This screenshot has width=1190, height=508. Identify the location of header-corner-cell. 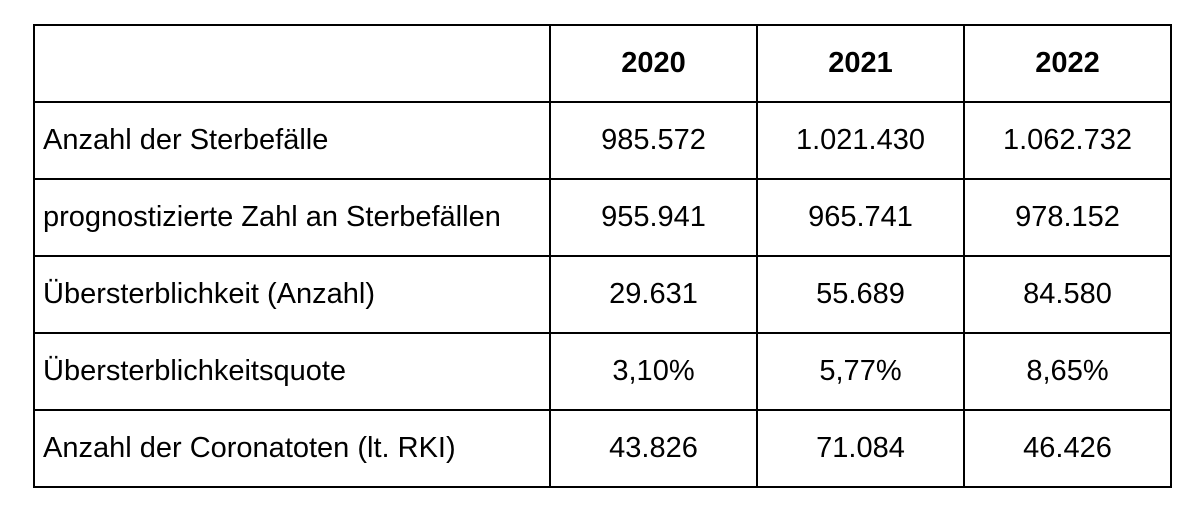
(292, 63).